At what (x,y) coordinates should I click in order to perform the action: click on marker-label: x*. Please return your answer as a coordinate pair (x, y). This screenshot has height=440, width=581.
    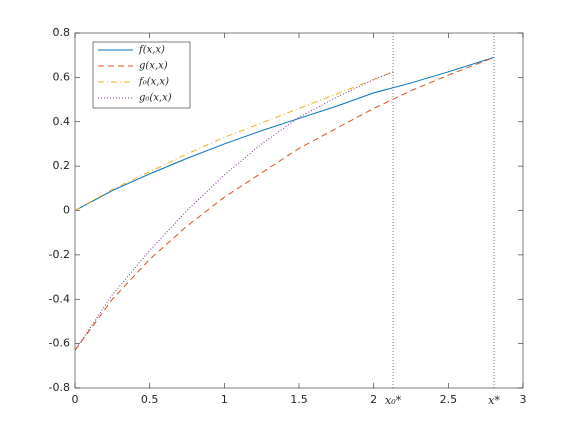
    Looking at the image, I should click on (494, 400).